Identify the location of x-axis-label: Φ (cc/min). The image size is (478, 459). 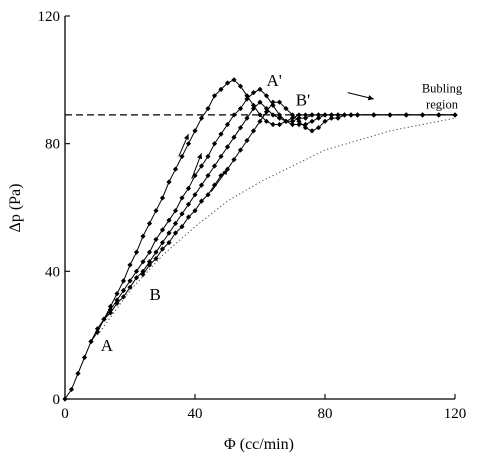
(259, 444).